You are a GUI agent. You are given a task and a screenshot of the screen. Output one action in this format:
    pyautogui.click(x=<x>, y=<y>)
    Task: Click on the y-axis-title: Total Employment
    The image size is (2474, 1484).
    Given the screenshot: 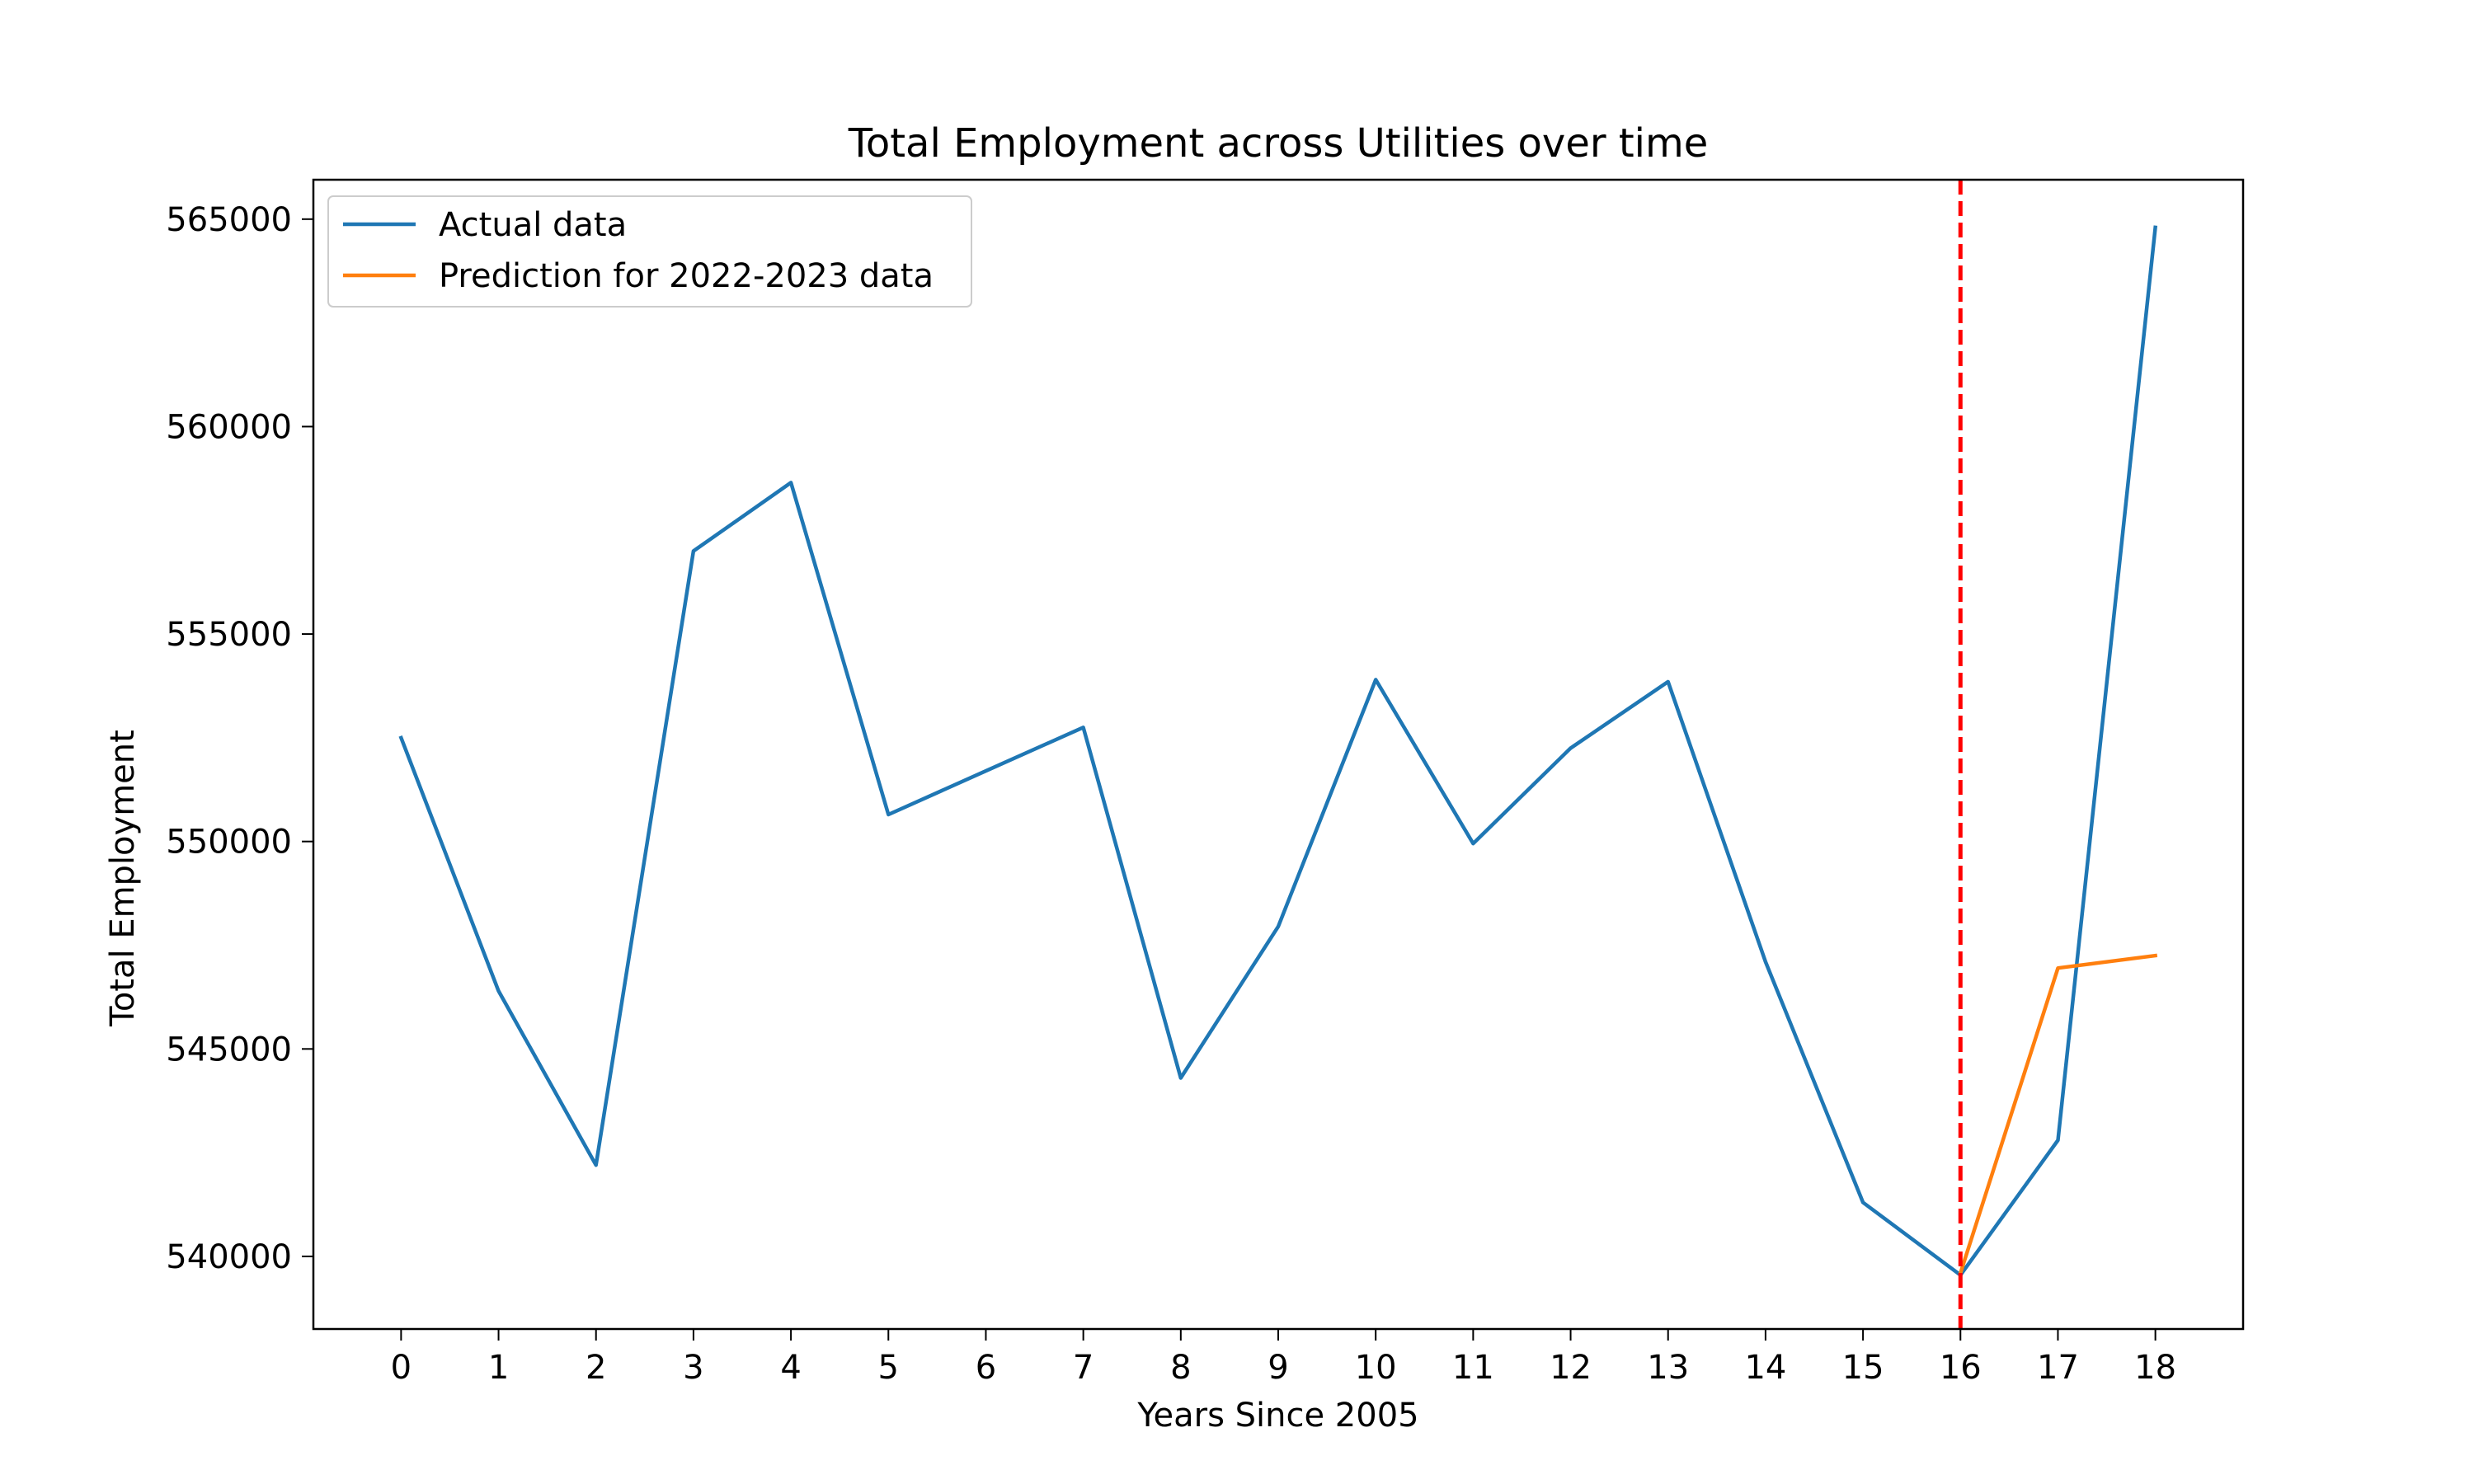 What is the action you would take?
    pyautogui.click(x=123, y=878)
    